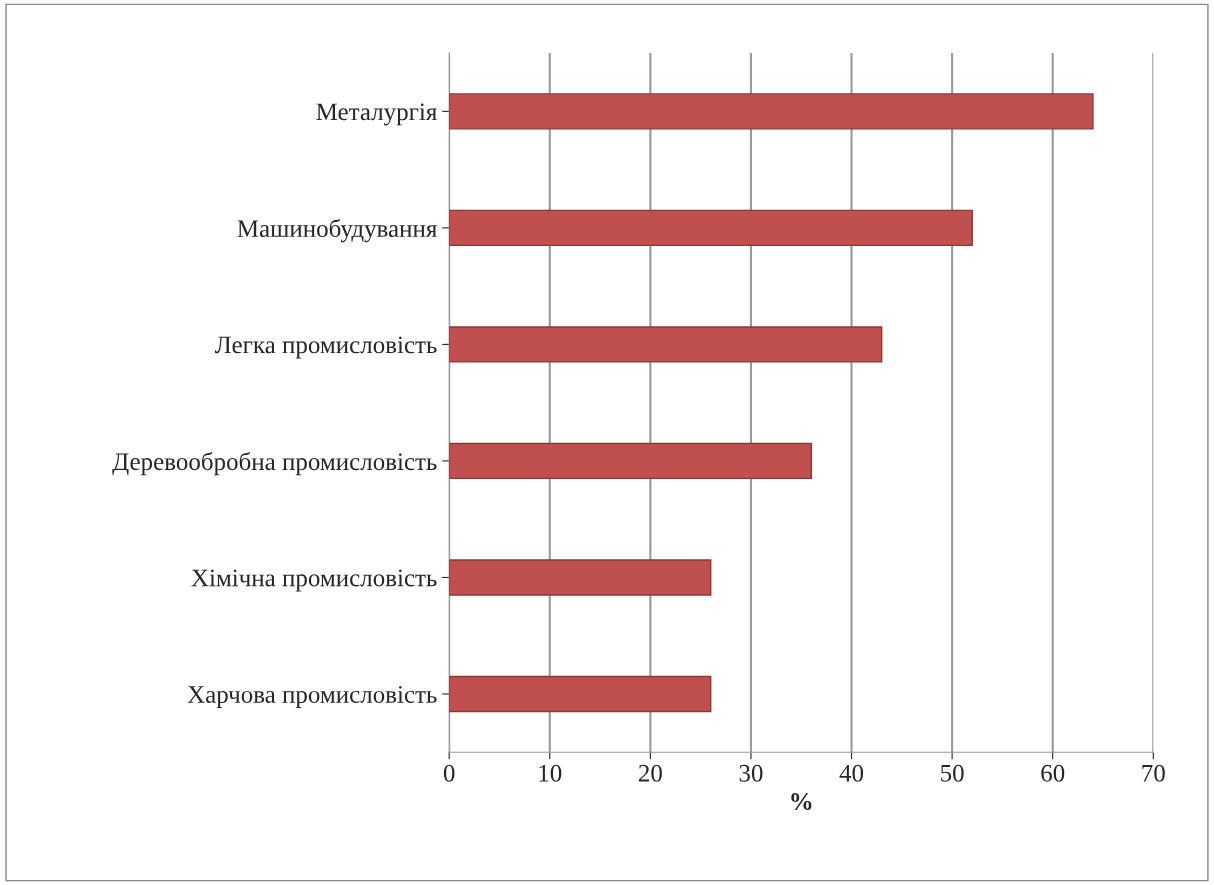 This screenshot has width=1214, height=885. Describe the element at coordinates (801, 801) in the screenshot. I see `x-axis-title: %` at that location.